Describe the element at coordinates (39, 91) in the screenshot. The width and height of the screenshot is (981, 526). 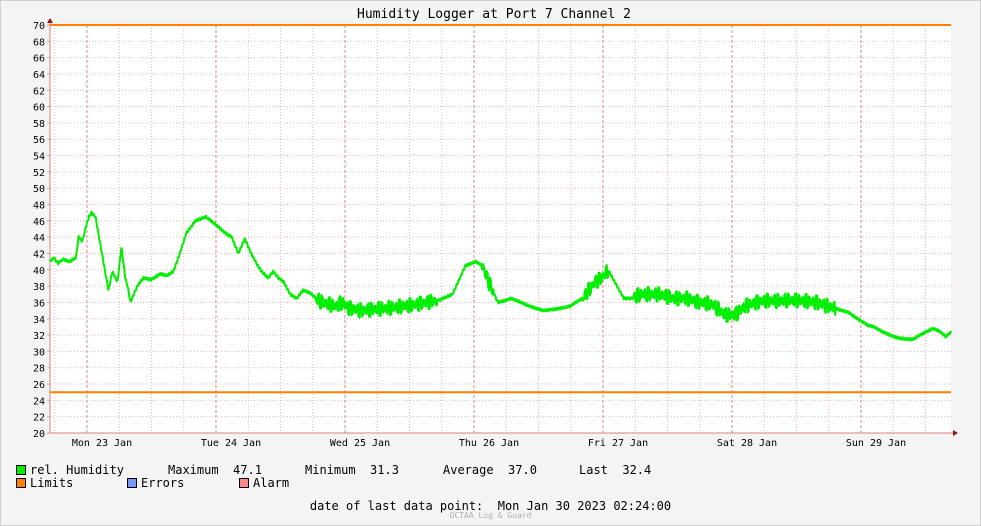
I see `y-tick-label: 62` at that location.